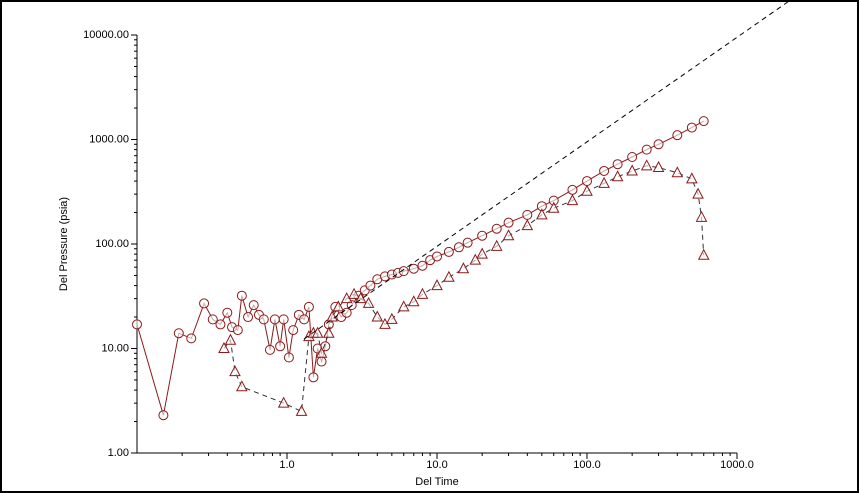 This screenshot has width=859, height=493. What do you see at coordinates (118, 453) in the screenshot?
I see `y-tick-label: 1.00` at bounding box center [118, 453].